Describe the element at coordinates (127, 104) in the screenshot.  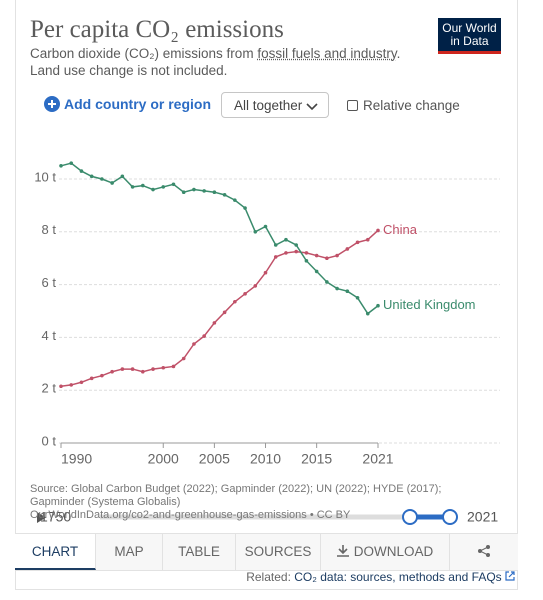
I see `add-country-button: Add country or region` at that location.